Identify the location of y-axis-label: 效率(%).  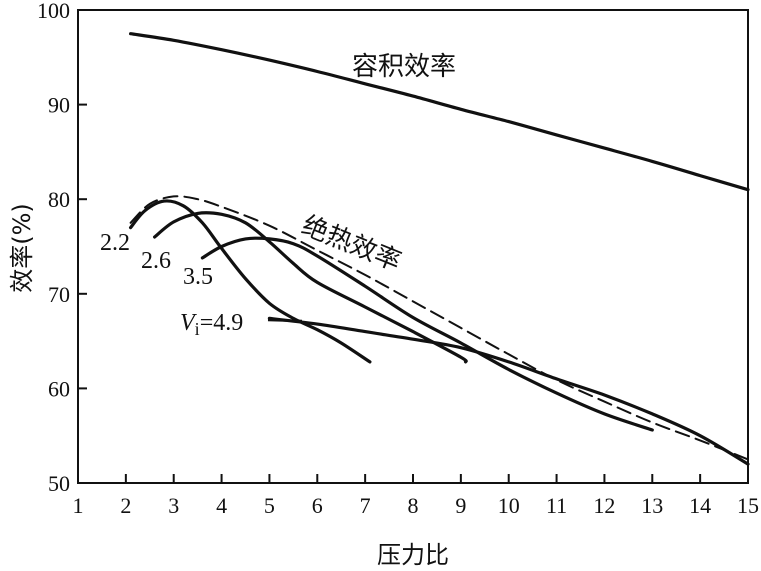
(22, 248).